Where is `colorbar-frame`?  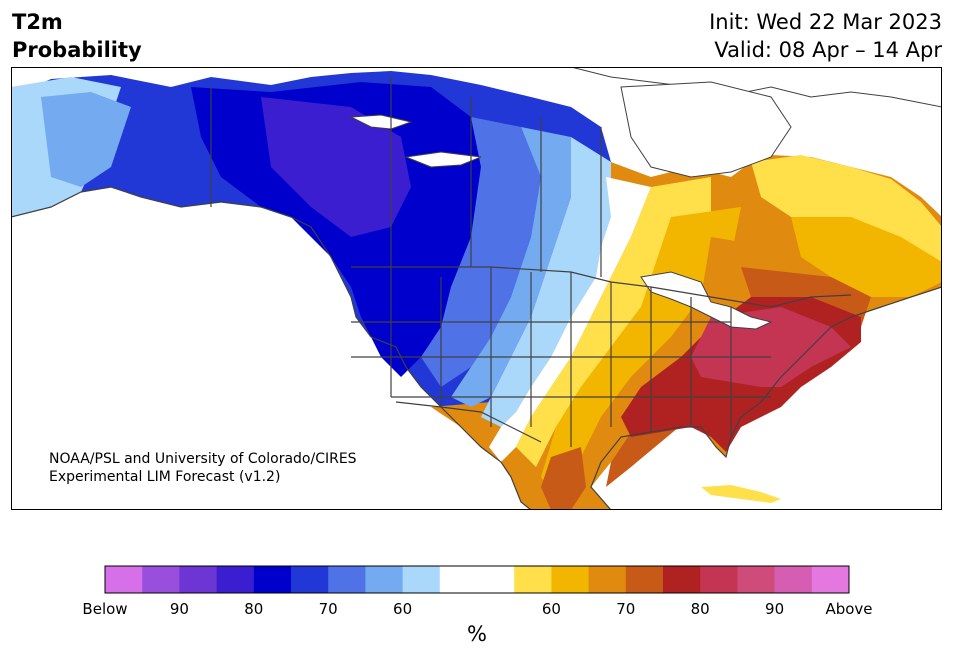 colorbar-frame is located at coordinates (477, 579).